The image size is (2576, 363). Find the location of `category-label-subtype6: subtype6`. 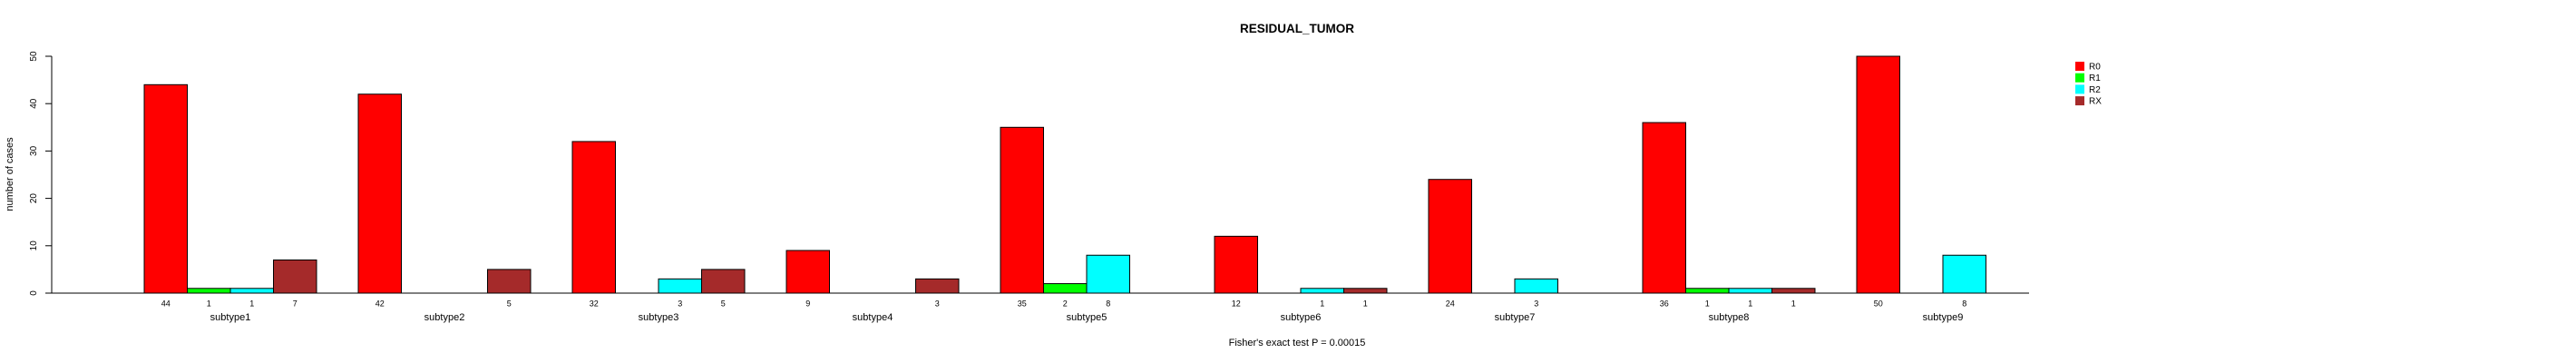

category-label-subtype6: subtype6 is located at coordinates (1301, 317).